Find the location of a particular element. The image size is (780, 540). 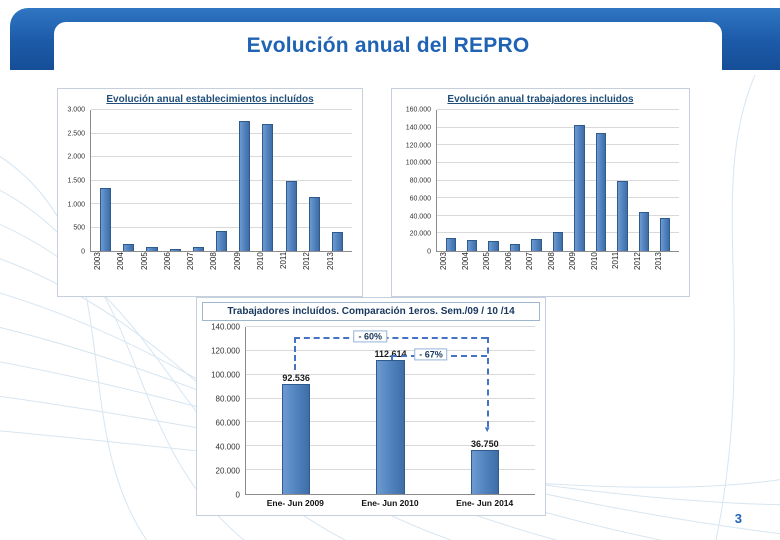

x-tick-label: 2003 is located at coordinates (97, 261).